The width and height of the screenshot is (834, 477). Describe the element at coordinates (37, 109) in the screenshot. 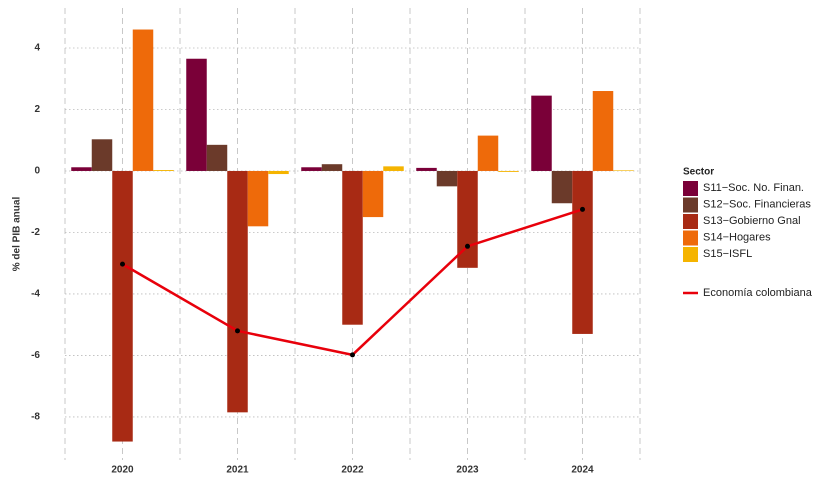

I see `y-tick-label: 2` at that location.